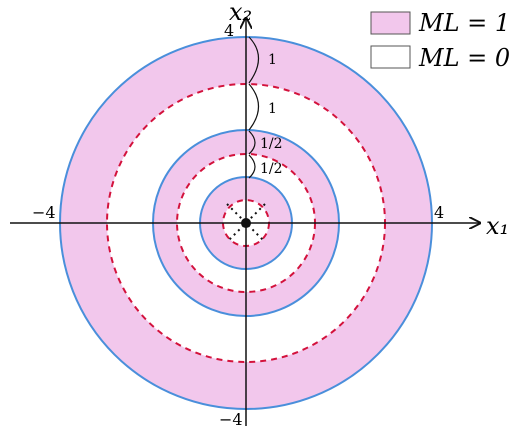  I want to click on legend-label-ml0: ML = 0, so click(464, 58).